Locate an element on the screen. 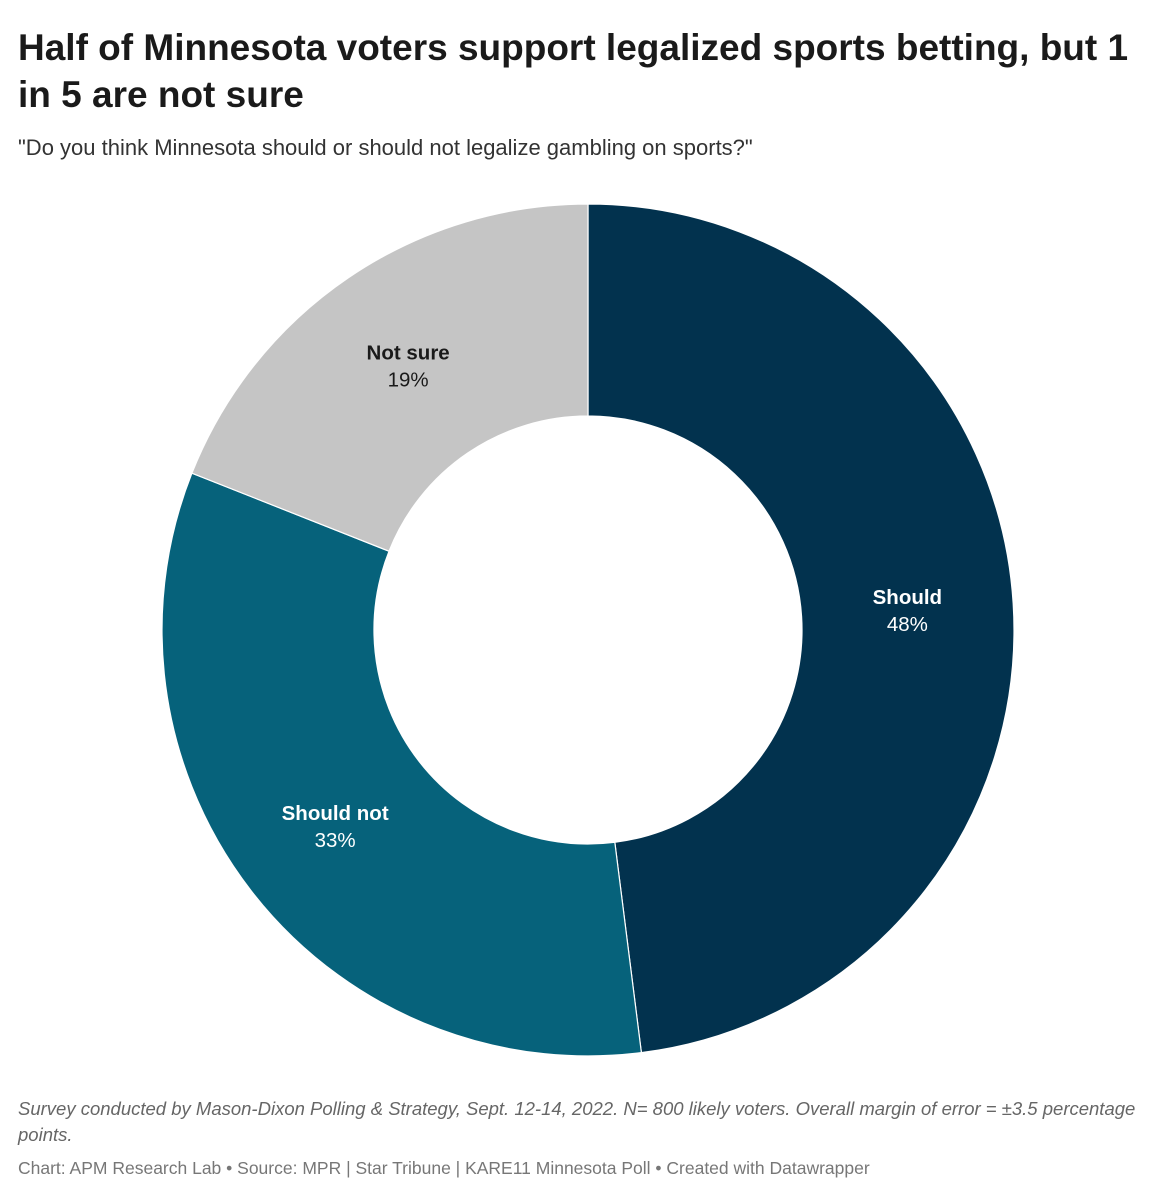 This screenshot has height=1200, width=1175. slice-label: Should not is located at coordinates (335, 813).